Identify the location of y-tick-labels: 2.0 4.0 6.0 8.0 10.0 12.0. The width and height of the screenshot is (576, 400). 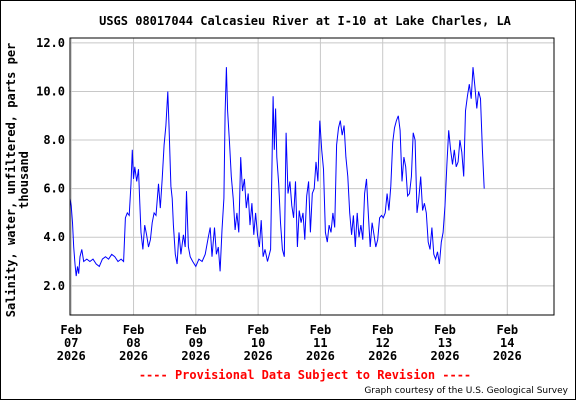
(50, 164).